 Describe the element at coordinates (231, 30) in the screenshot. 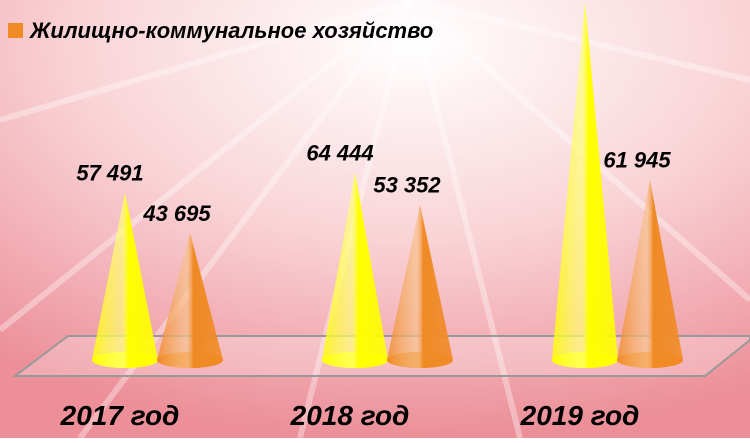

I see `legend-label: Жилищно-коммунальное хозяйство` at that location.